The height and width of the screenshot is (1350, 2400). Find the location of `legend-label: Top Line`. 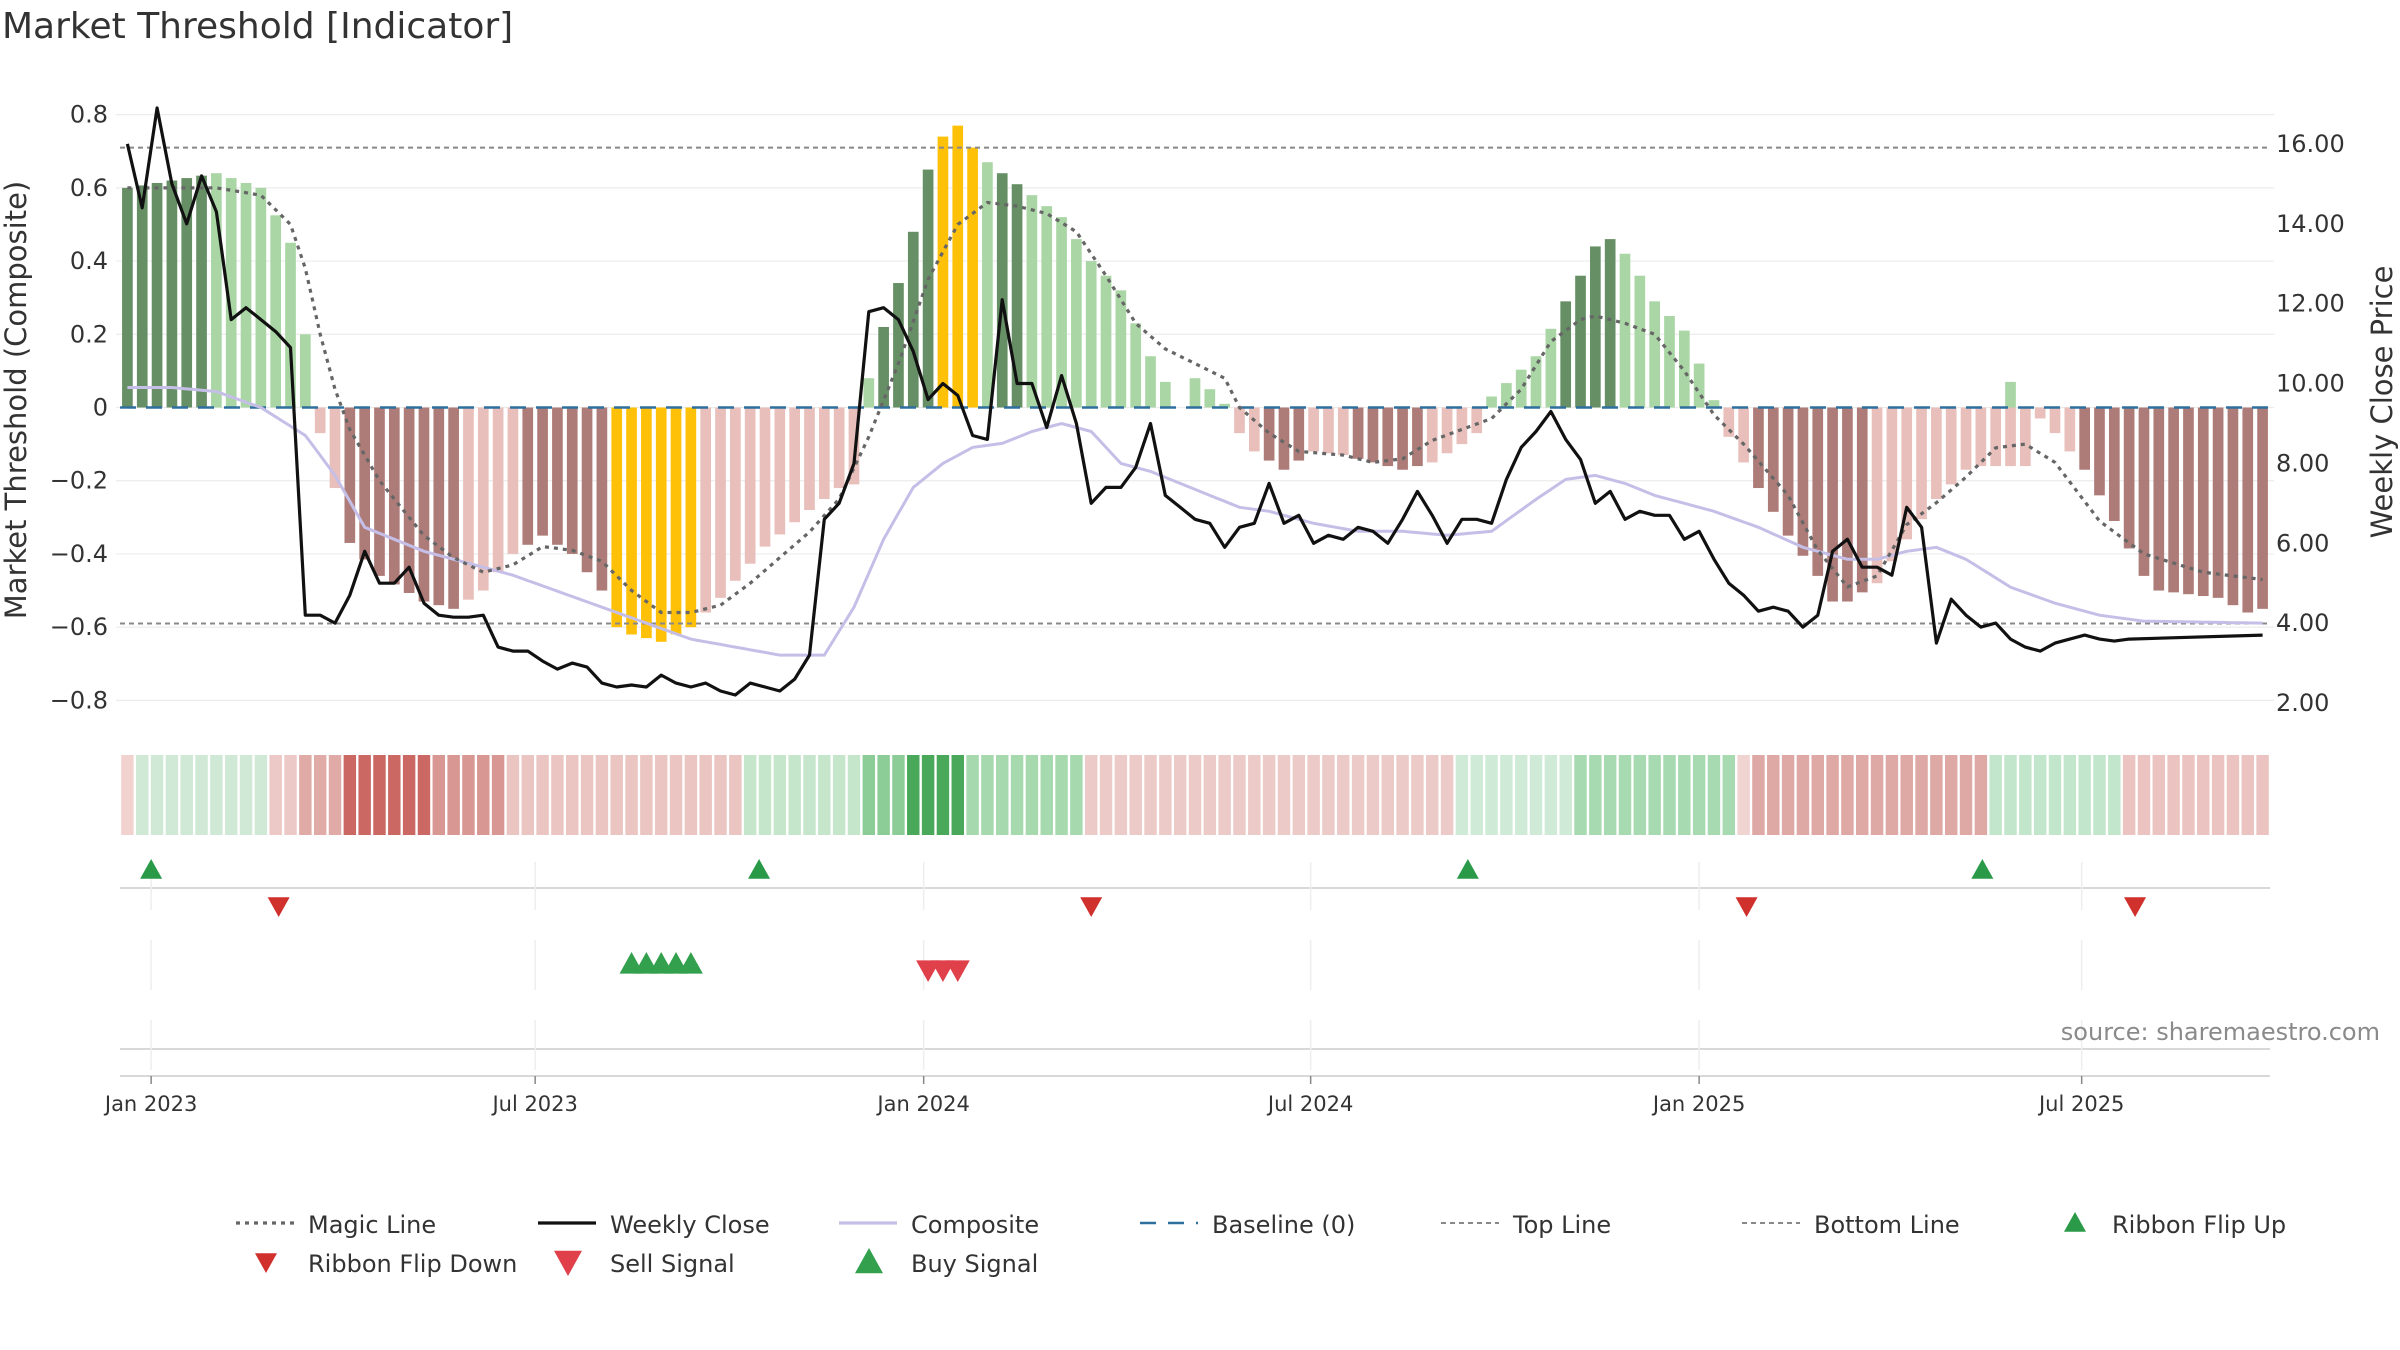

legend-label: Top Line is located at coordinates (1561, 1225).